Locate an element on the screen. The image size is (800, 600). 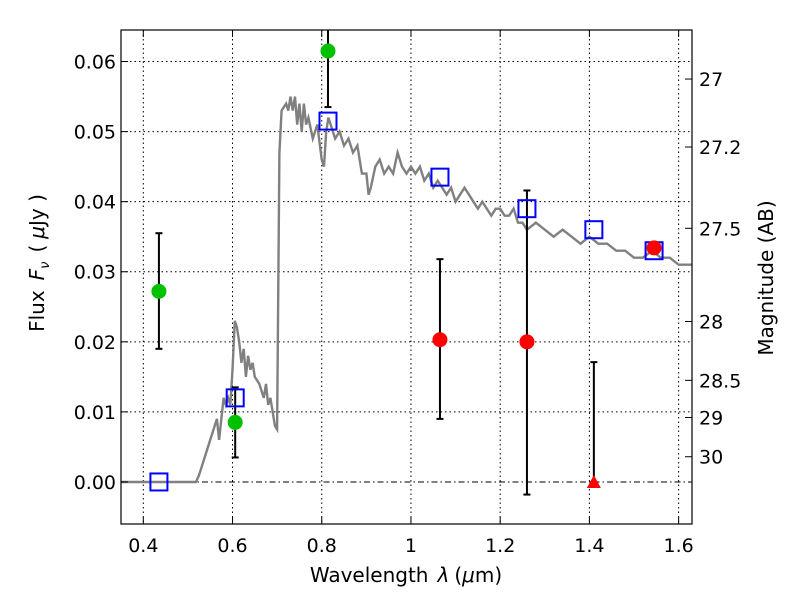
x-tick-label: 1 is located at coordinates (411, 546).